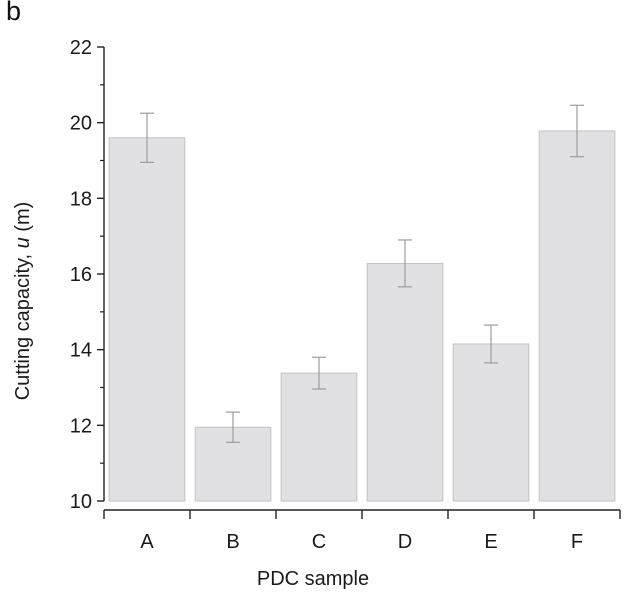 This screenshot has width=628, height=597. What do you see at coordinates (577, 542) in the screenshot?
I see `x-tick-label: F` at bounding box center [577, 542].